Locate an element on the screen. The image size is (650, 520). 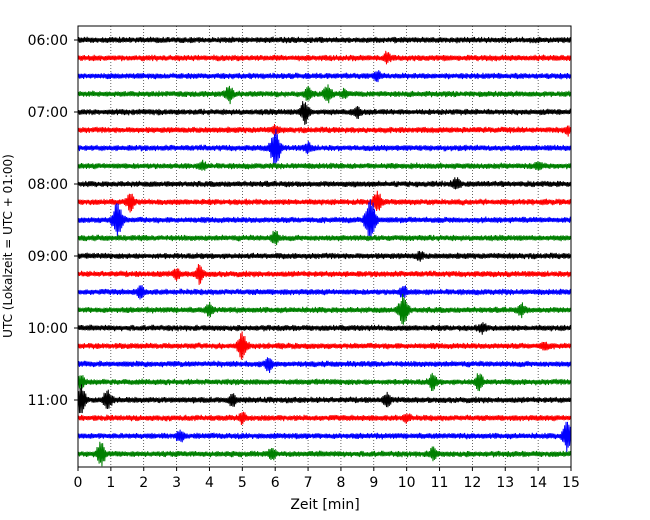
x-tick-label: 0 is located at coordinates (78, 483).